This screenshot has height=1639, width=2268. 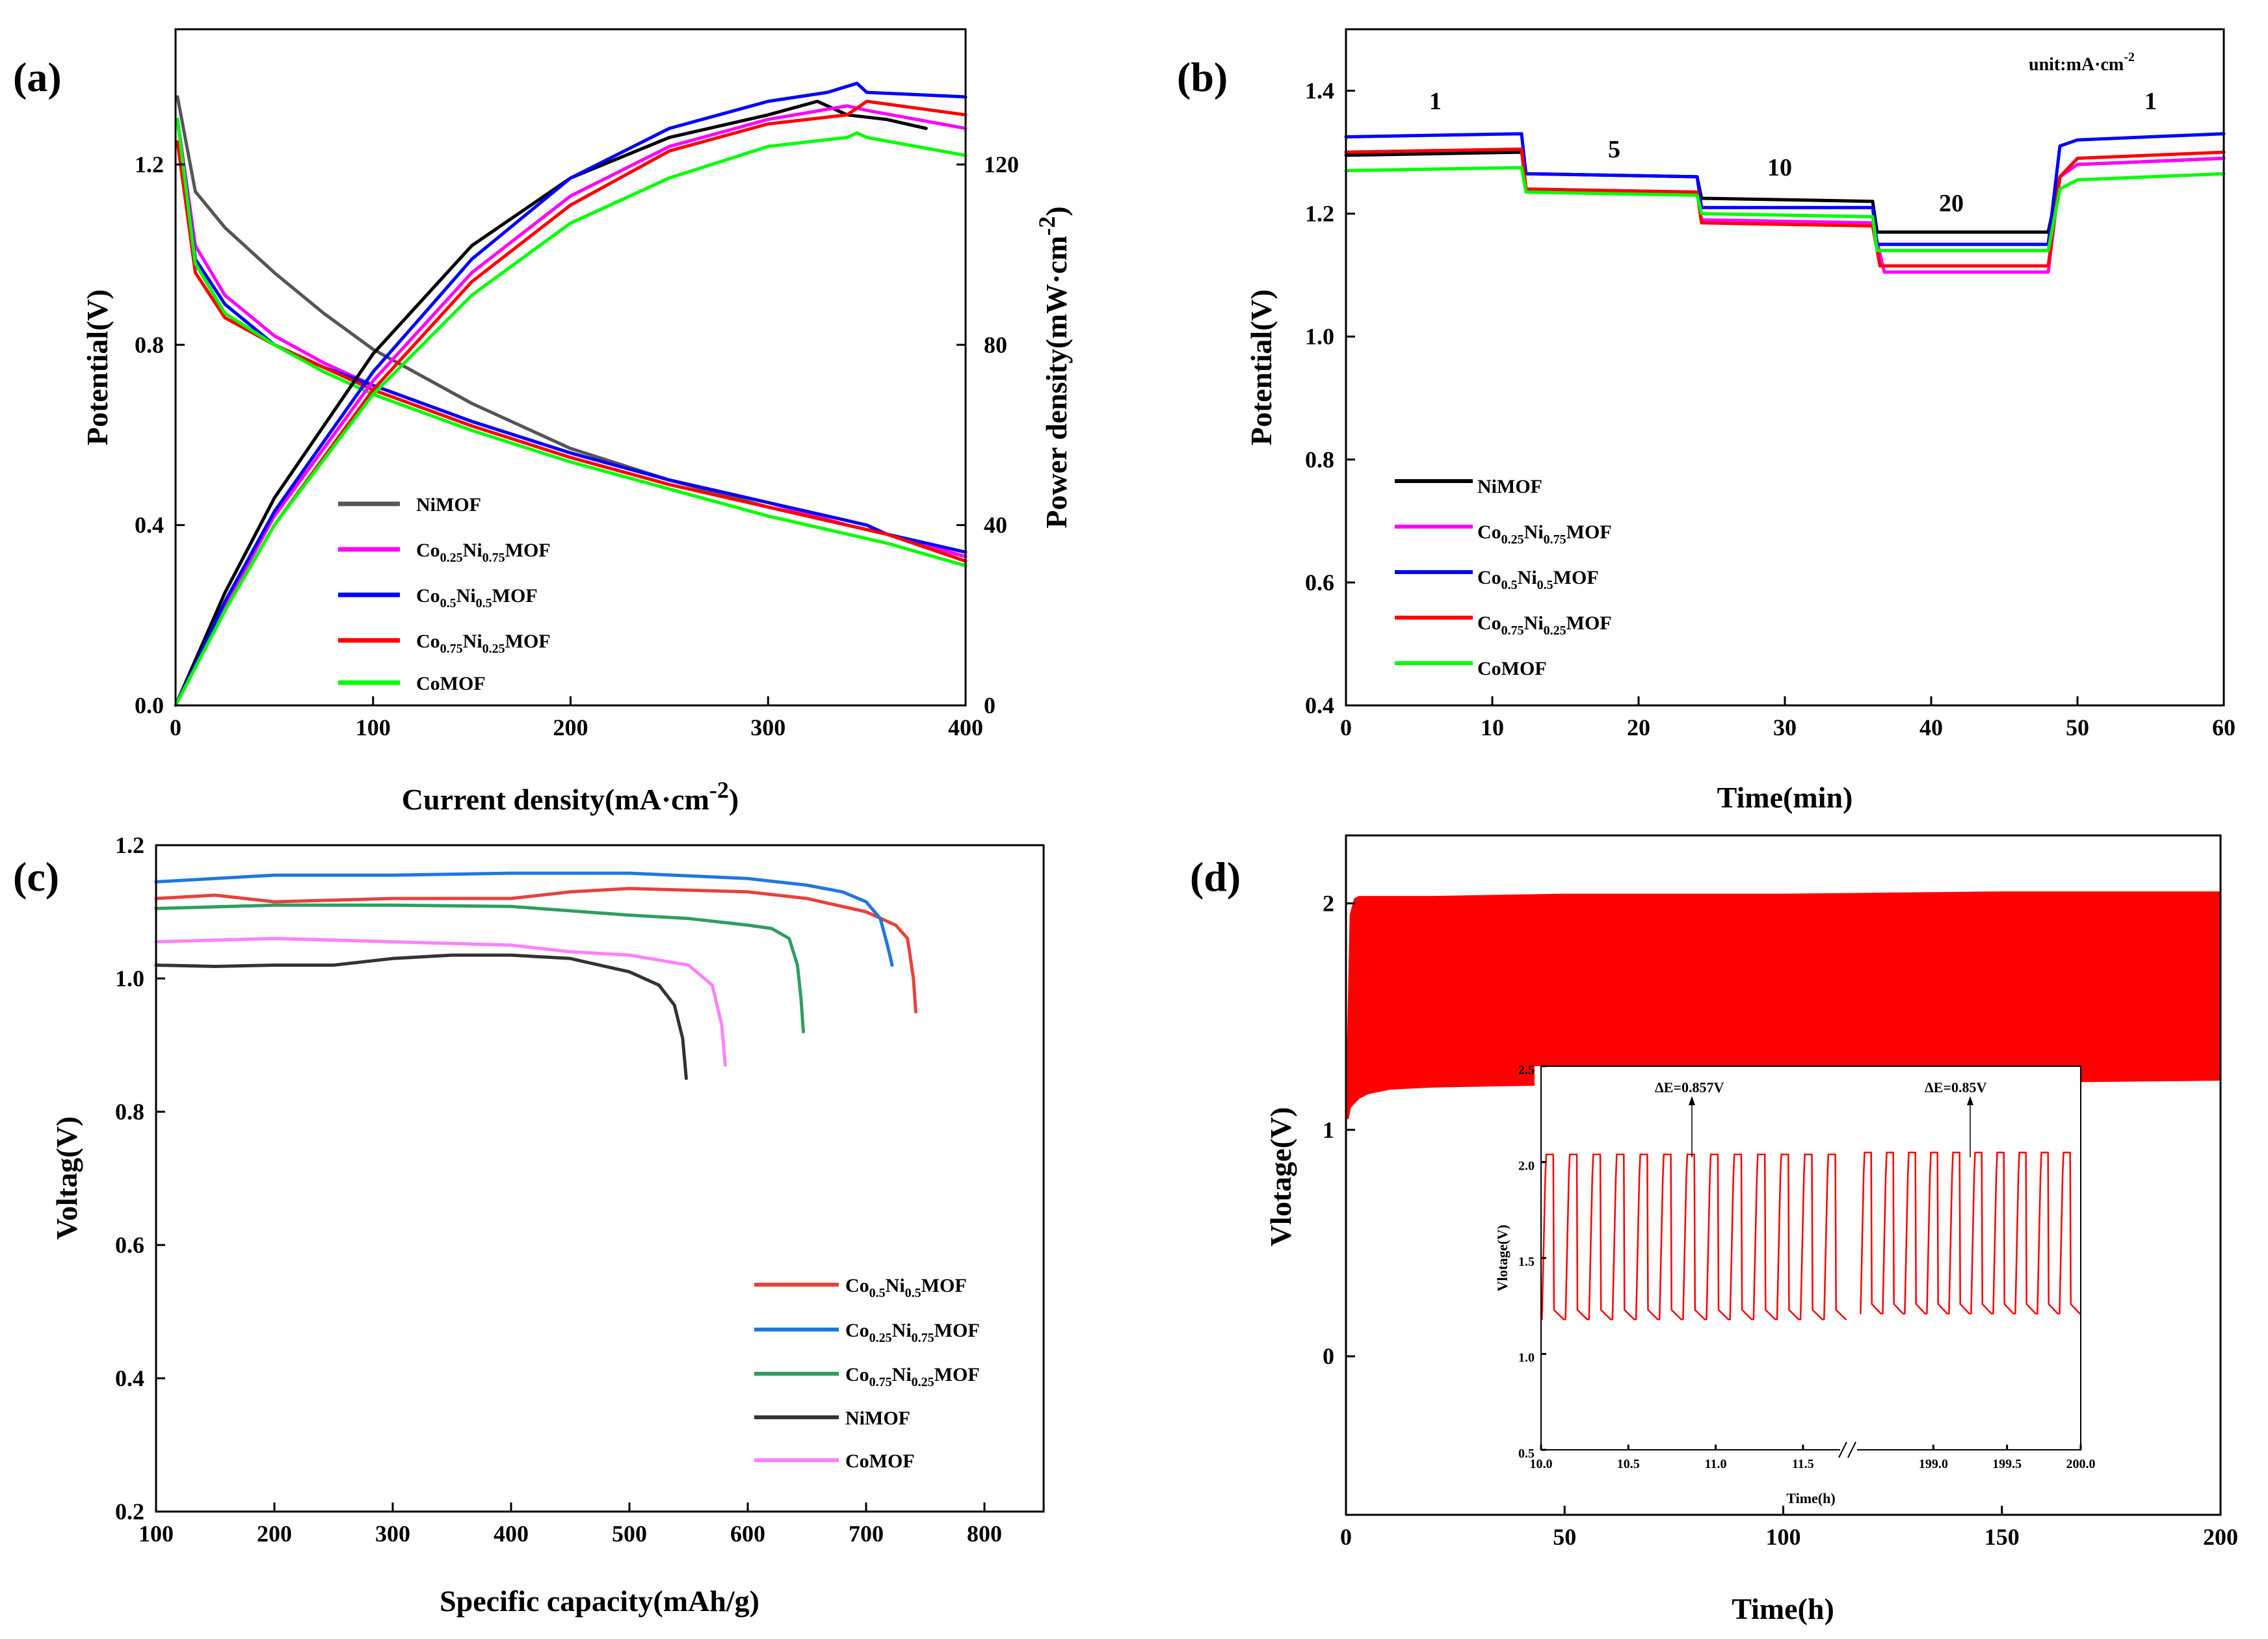 I want to click on inset-x-right-tick-label: 199.5, so click(x=2007, y=1464).